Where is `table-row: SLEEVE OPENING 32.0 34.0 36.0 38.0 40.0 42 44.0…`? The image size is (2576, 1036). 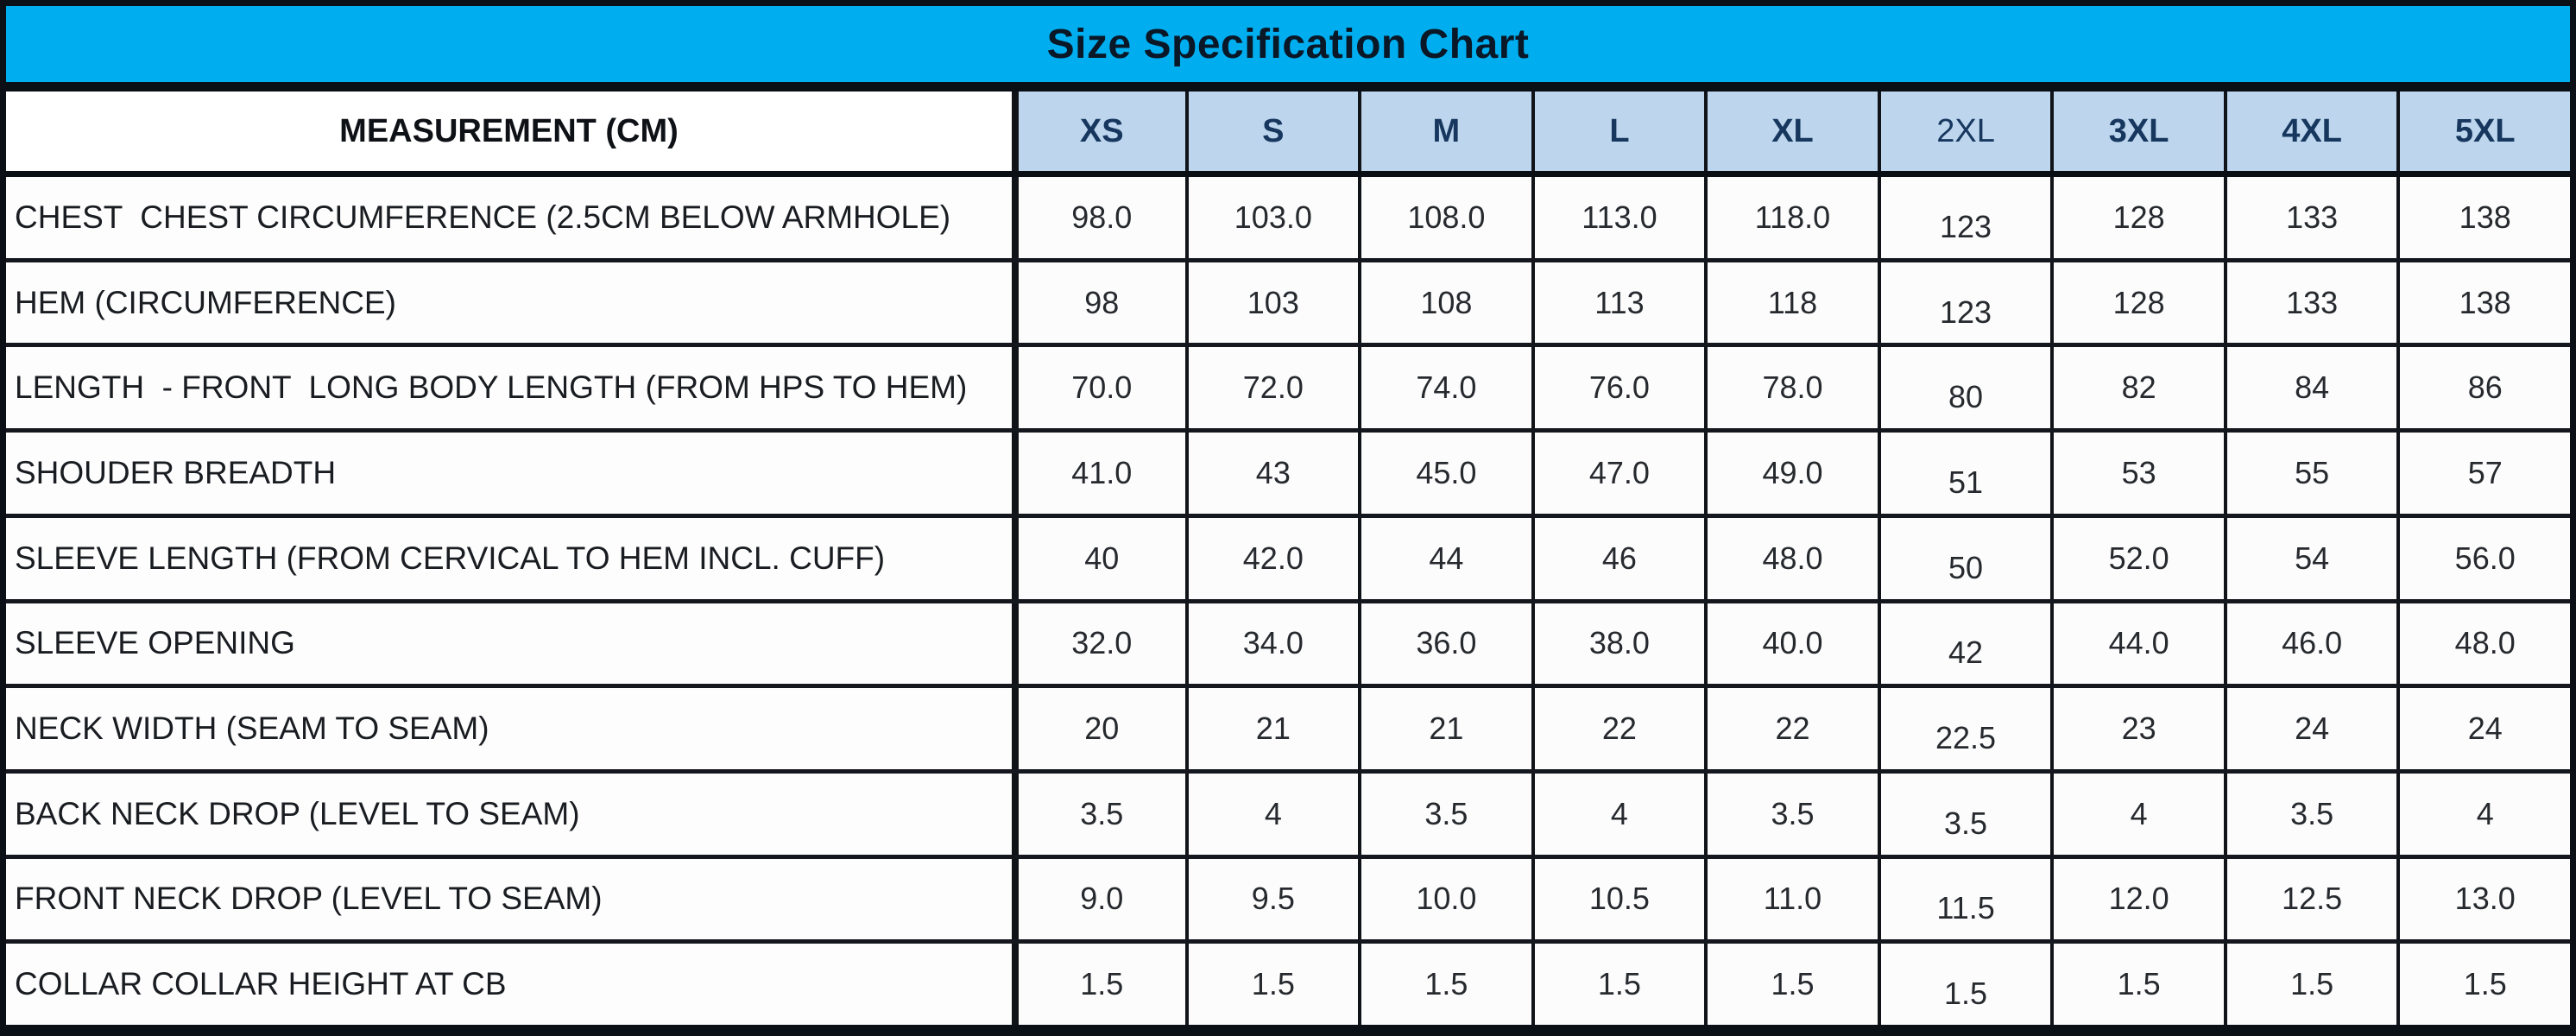
table-row: SLEEVE OPENING 32.0 34.0 36.0 38.0 40.0 42 44.0… is located at coordinates (1288, 641).